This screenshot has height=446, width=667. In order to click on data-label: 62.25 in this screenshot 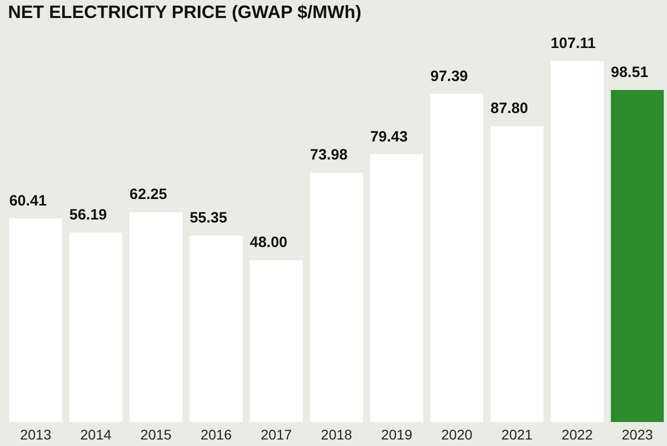, I will do `click(149, 195)`.